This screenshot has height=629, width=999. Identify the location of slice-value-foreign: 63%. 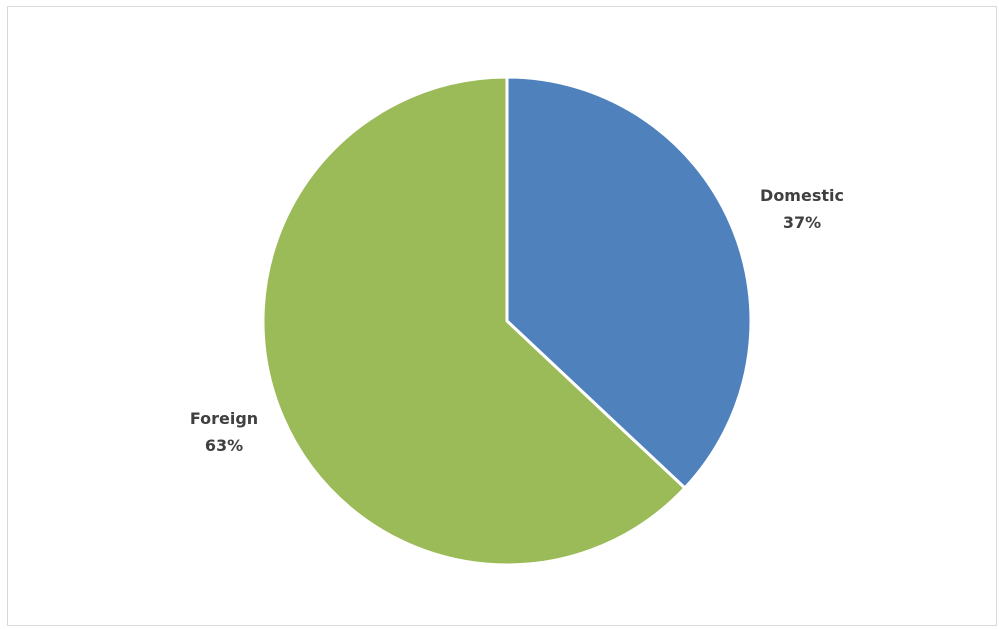
(224, 445).